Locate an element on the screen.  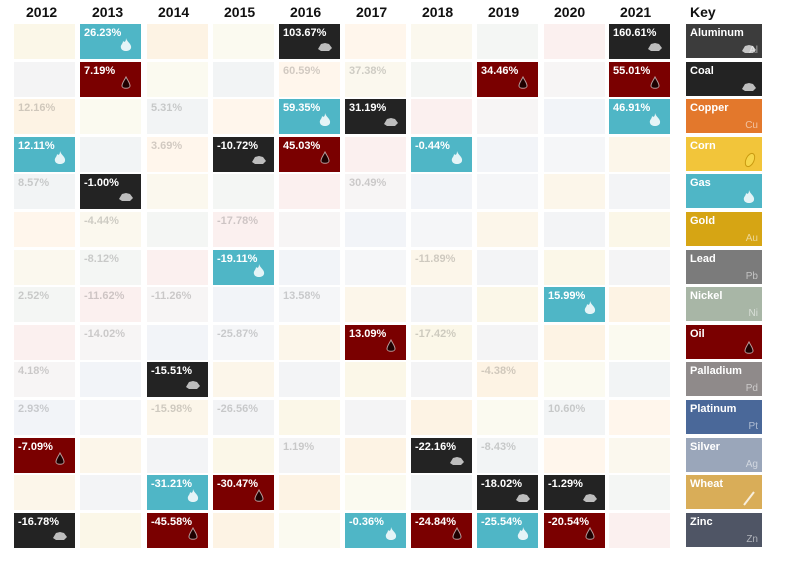
data-cell-2016-rank-4: 45.03% is located at coordinates (309, 154).